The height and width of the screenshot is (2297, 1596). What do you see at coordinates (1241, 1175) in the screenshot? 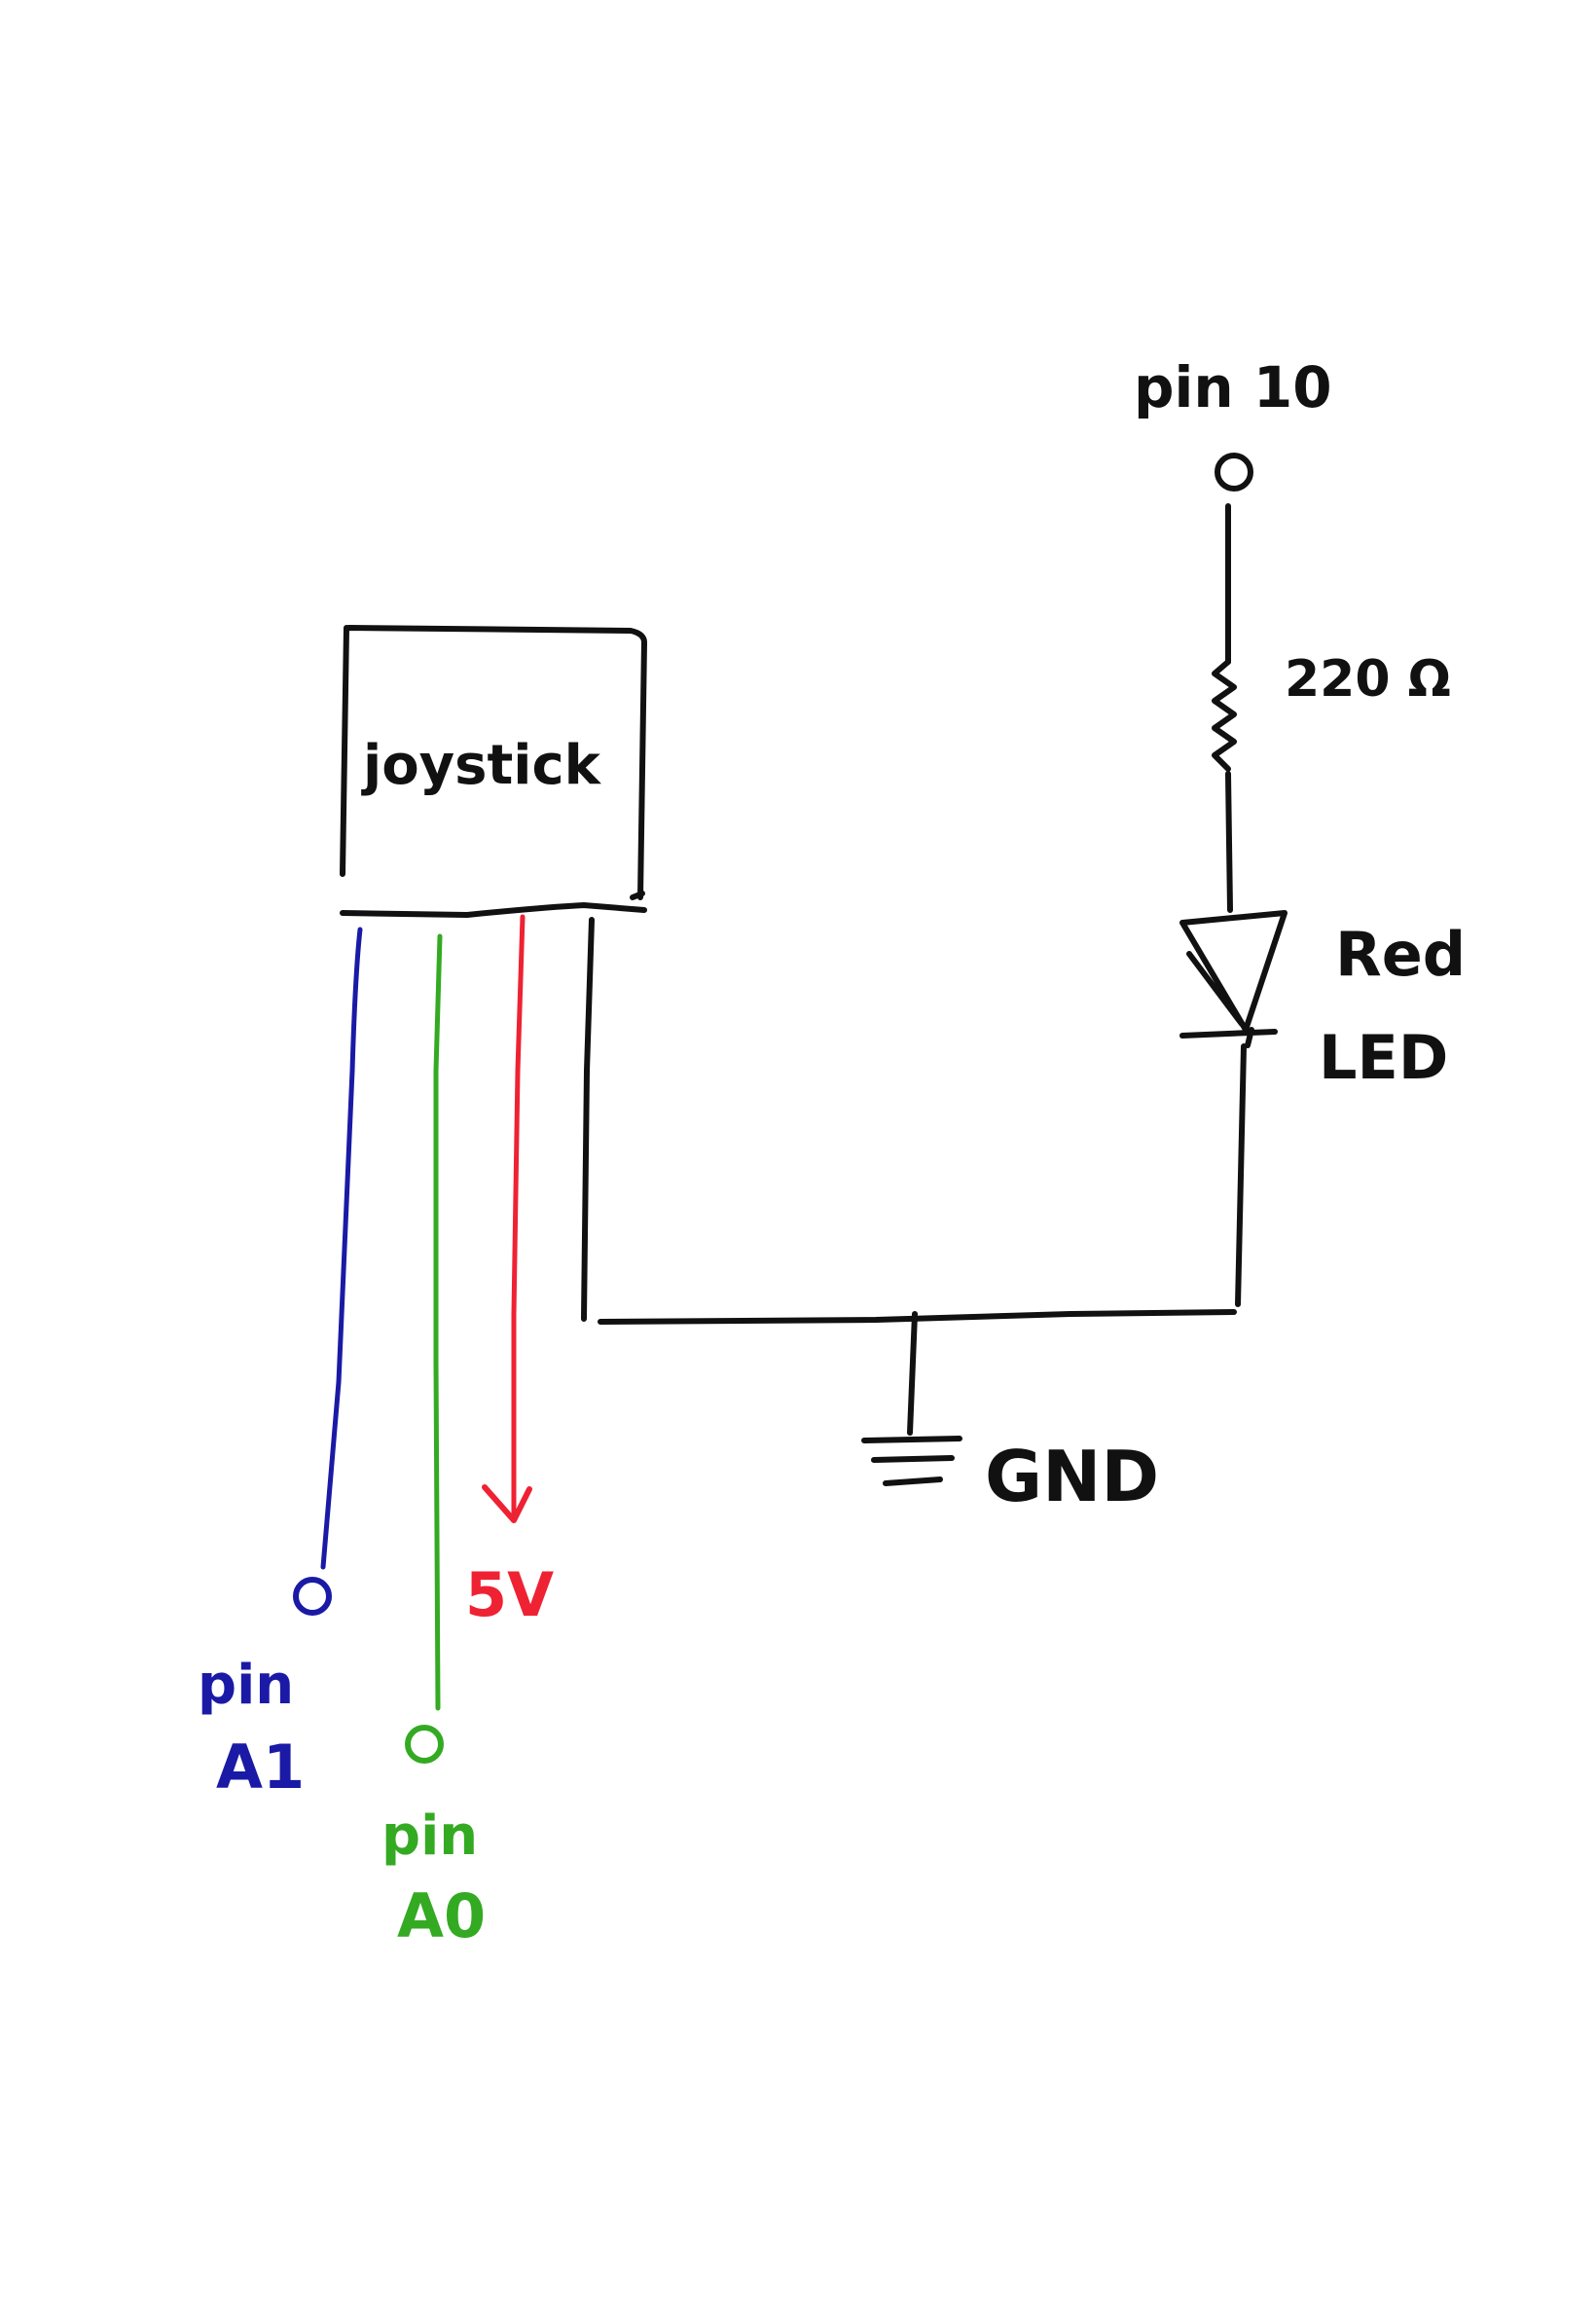
I see `led-to-ground-wire` at bounding box center [1241, 1175].